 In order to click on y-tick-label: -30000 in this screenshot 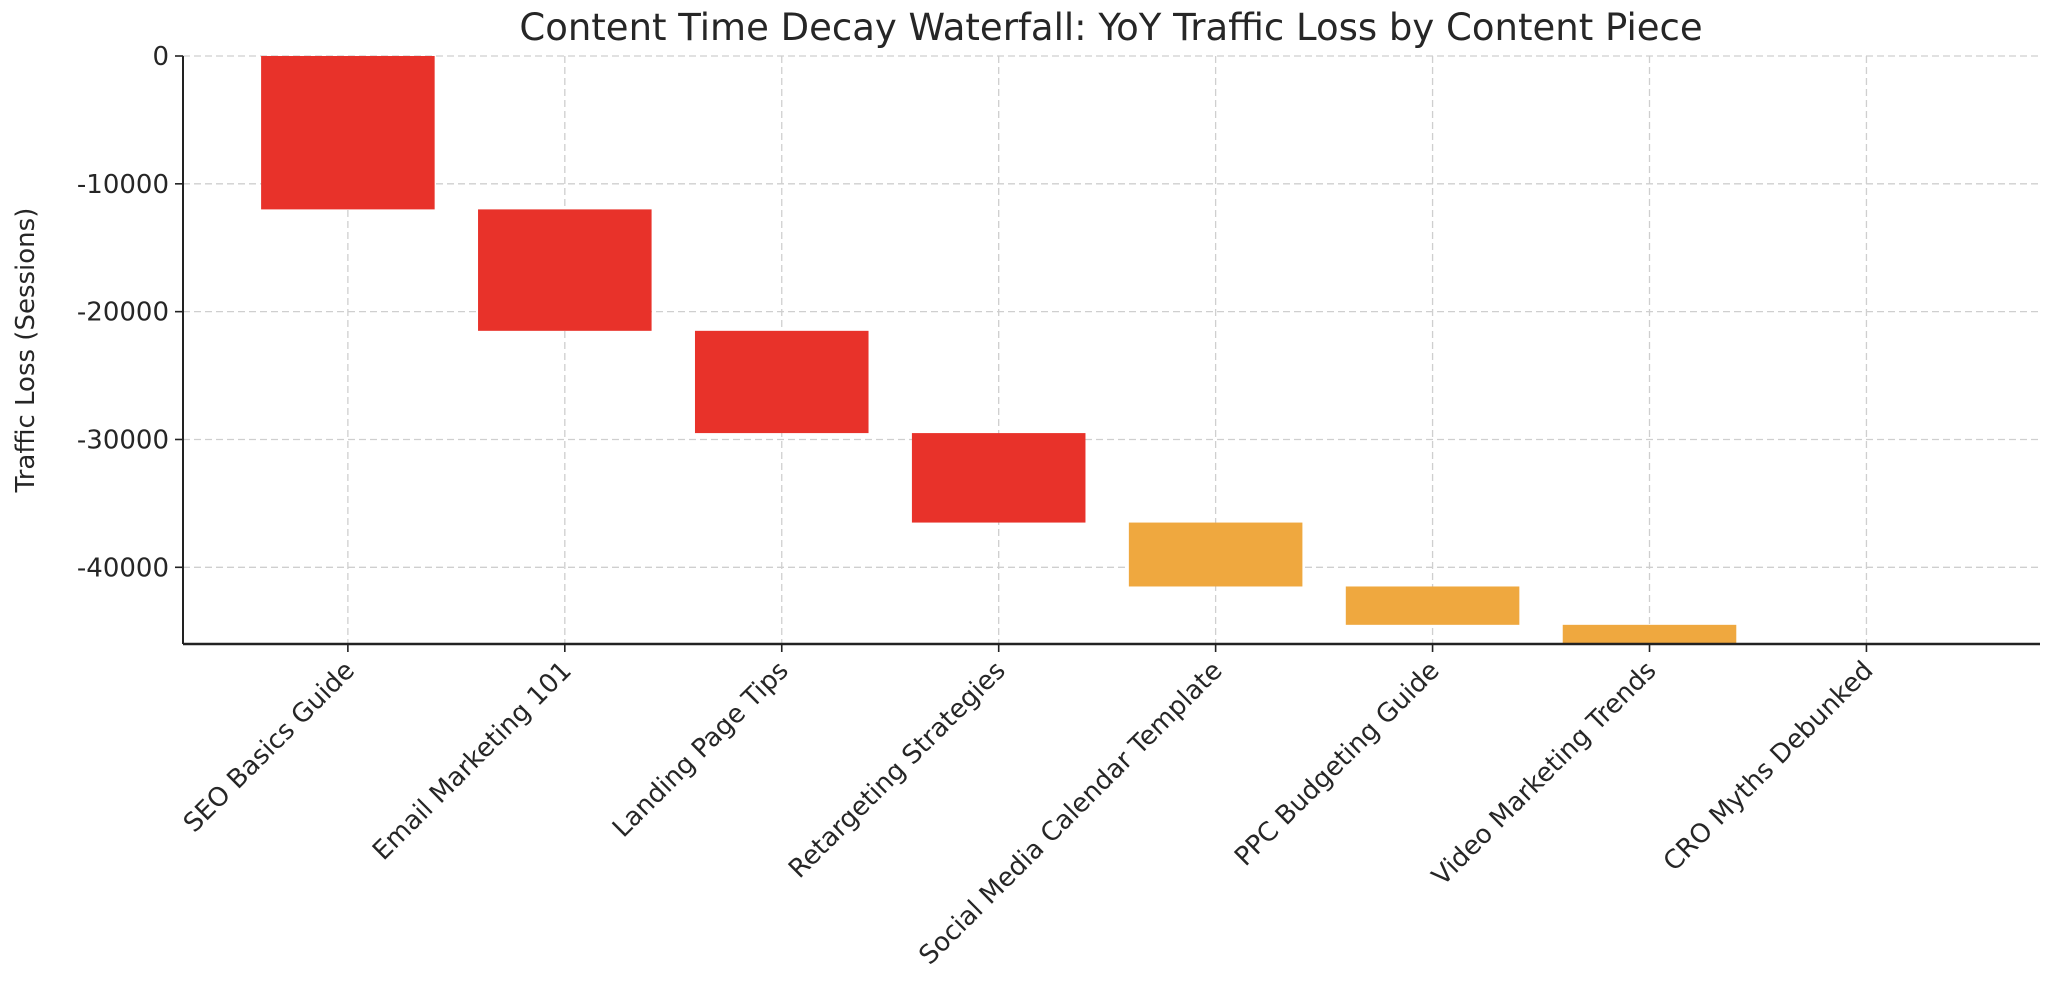, I will do `click(123, 440)`.